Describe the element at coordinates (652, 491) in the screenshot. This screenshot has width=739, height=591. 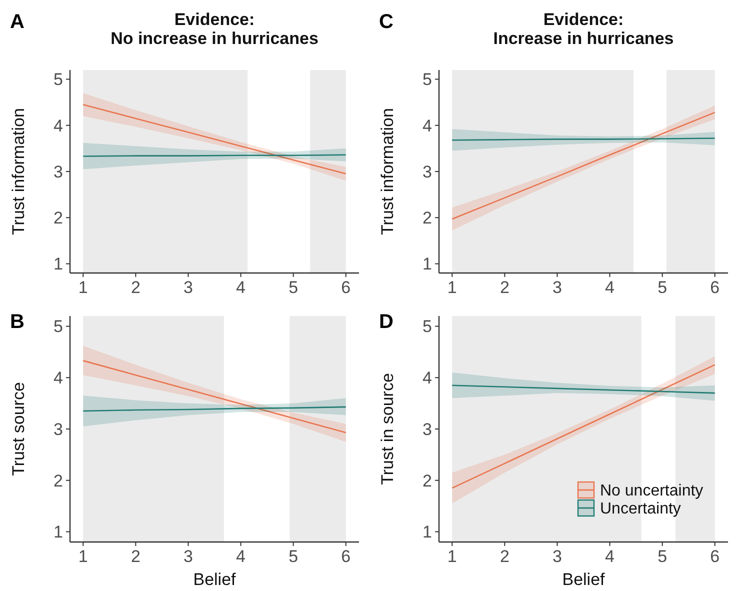
I see `legend-label: No uncertainty` at that location.